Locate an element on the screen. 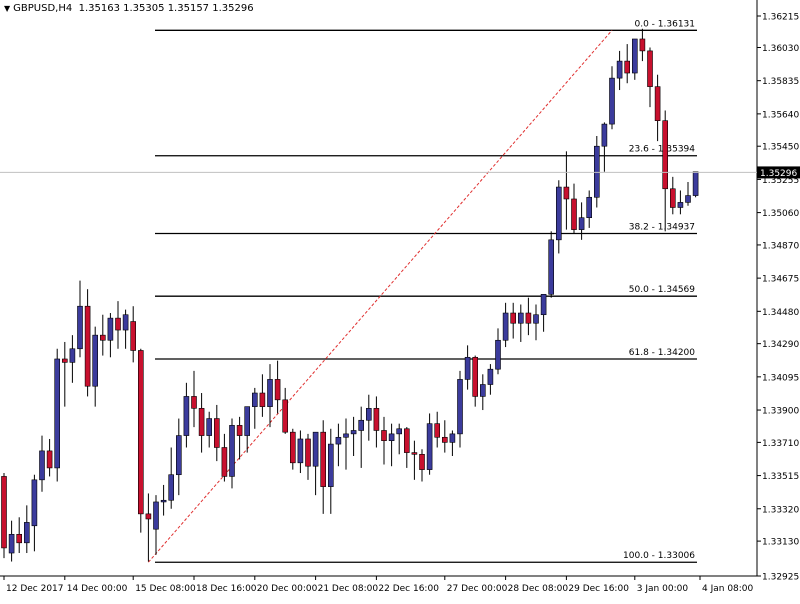  time-tick-label: 22 Dec 16:00 is located at coordinates (408, 589).